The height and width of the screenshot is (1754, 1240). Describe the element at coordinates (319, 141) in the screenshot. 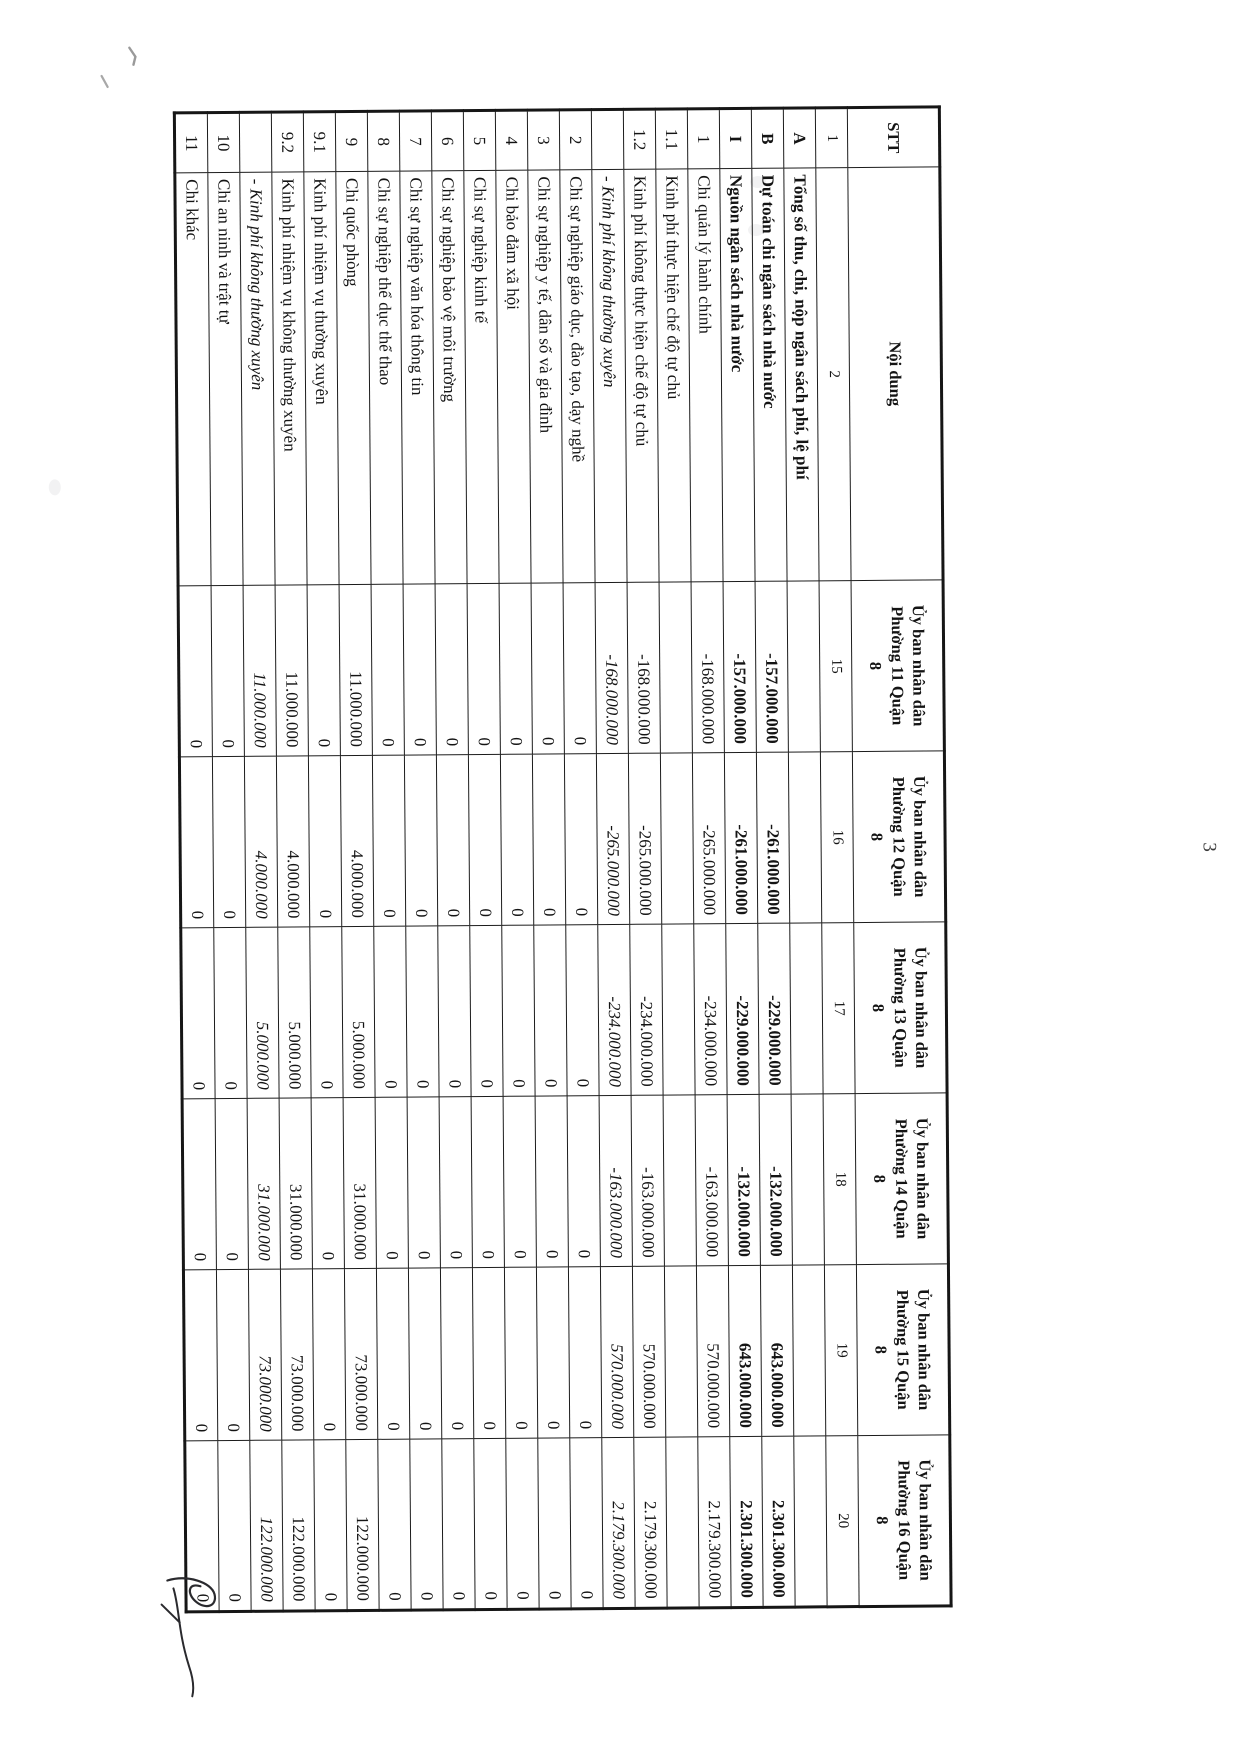

I see `row-stt: 9.1` at that location.